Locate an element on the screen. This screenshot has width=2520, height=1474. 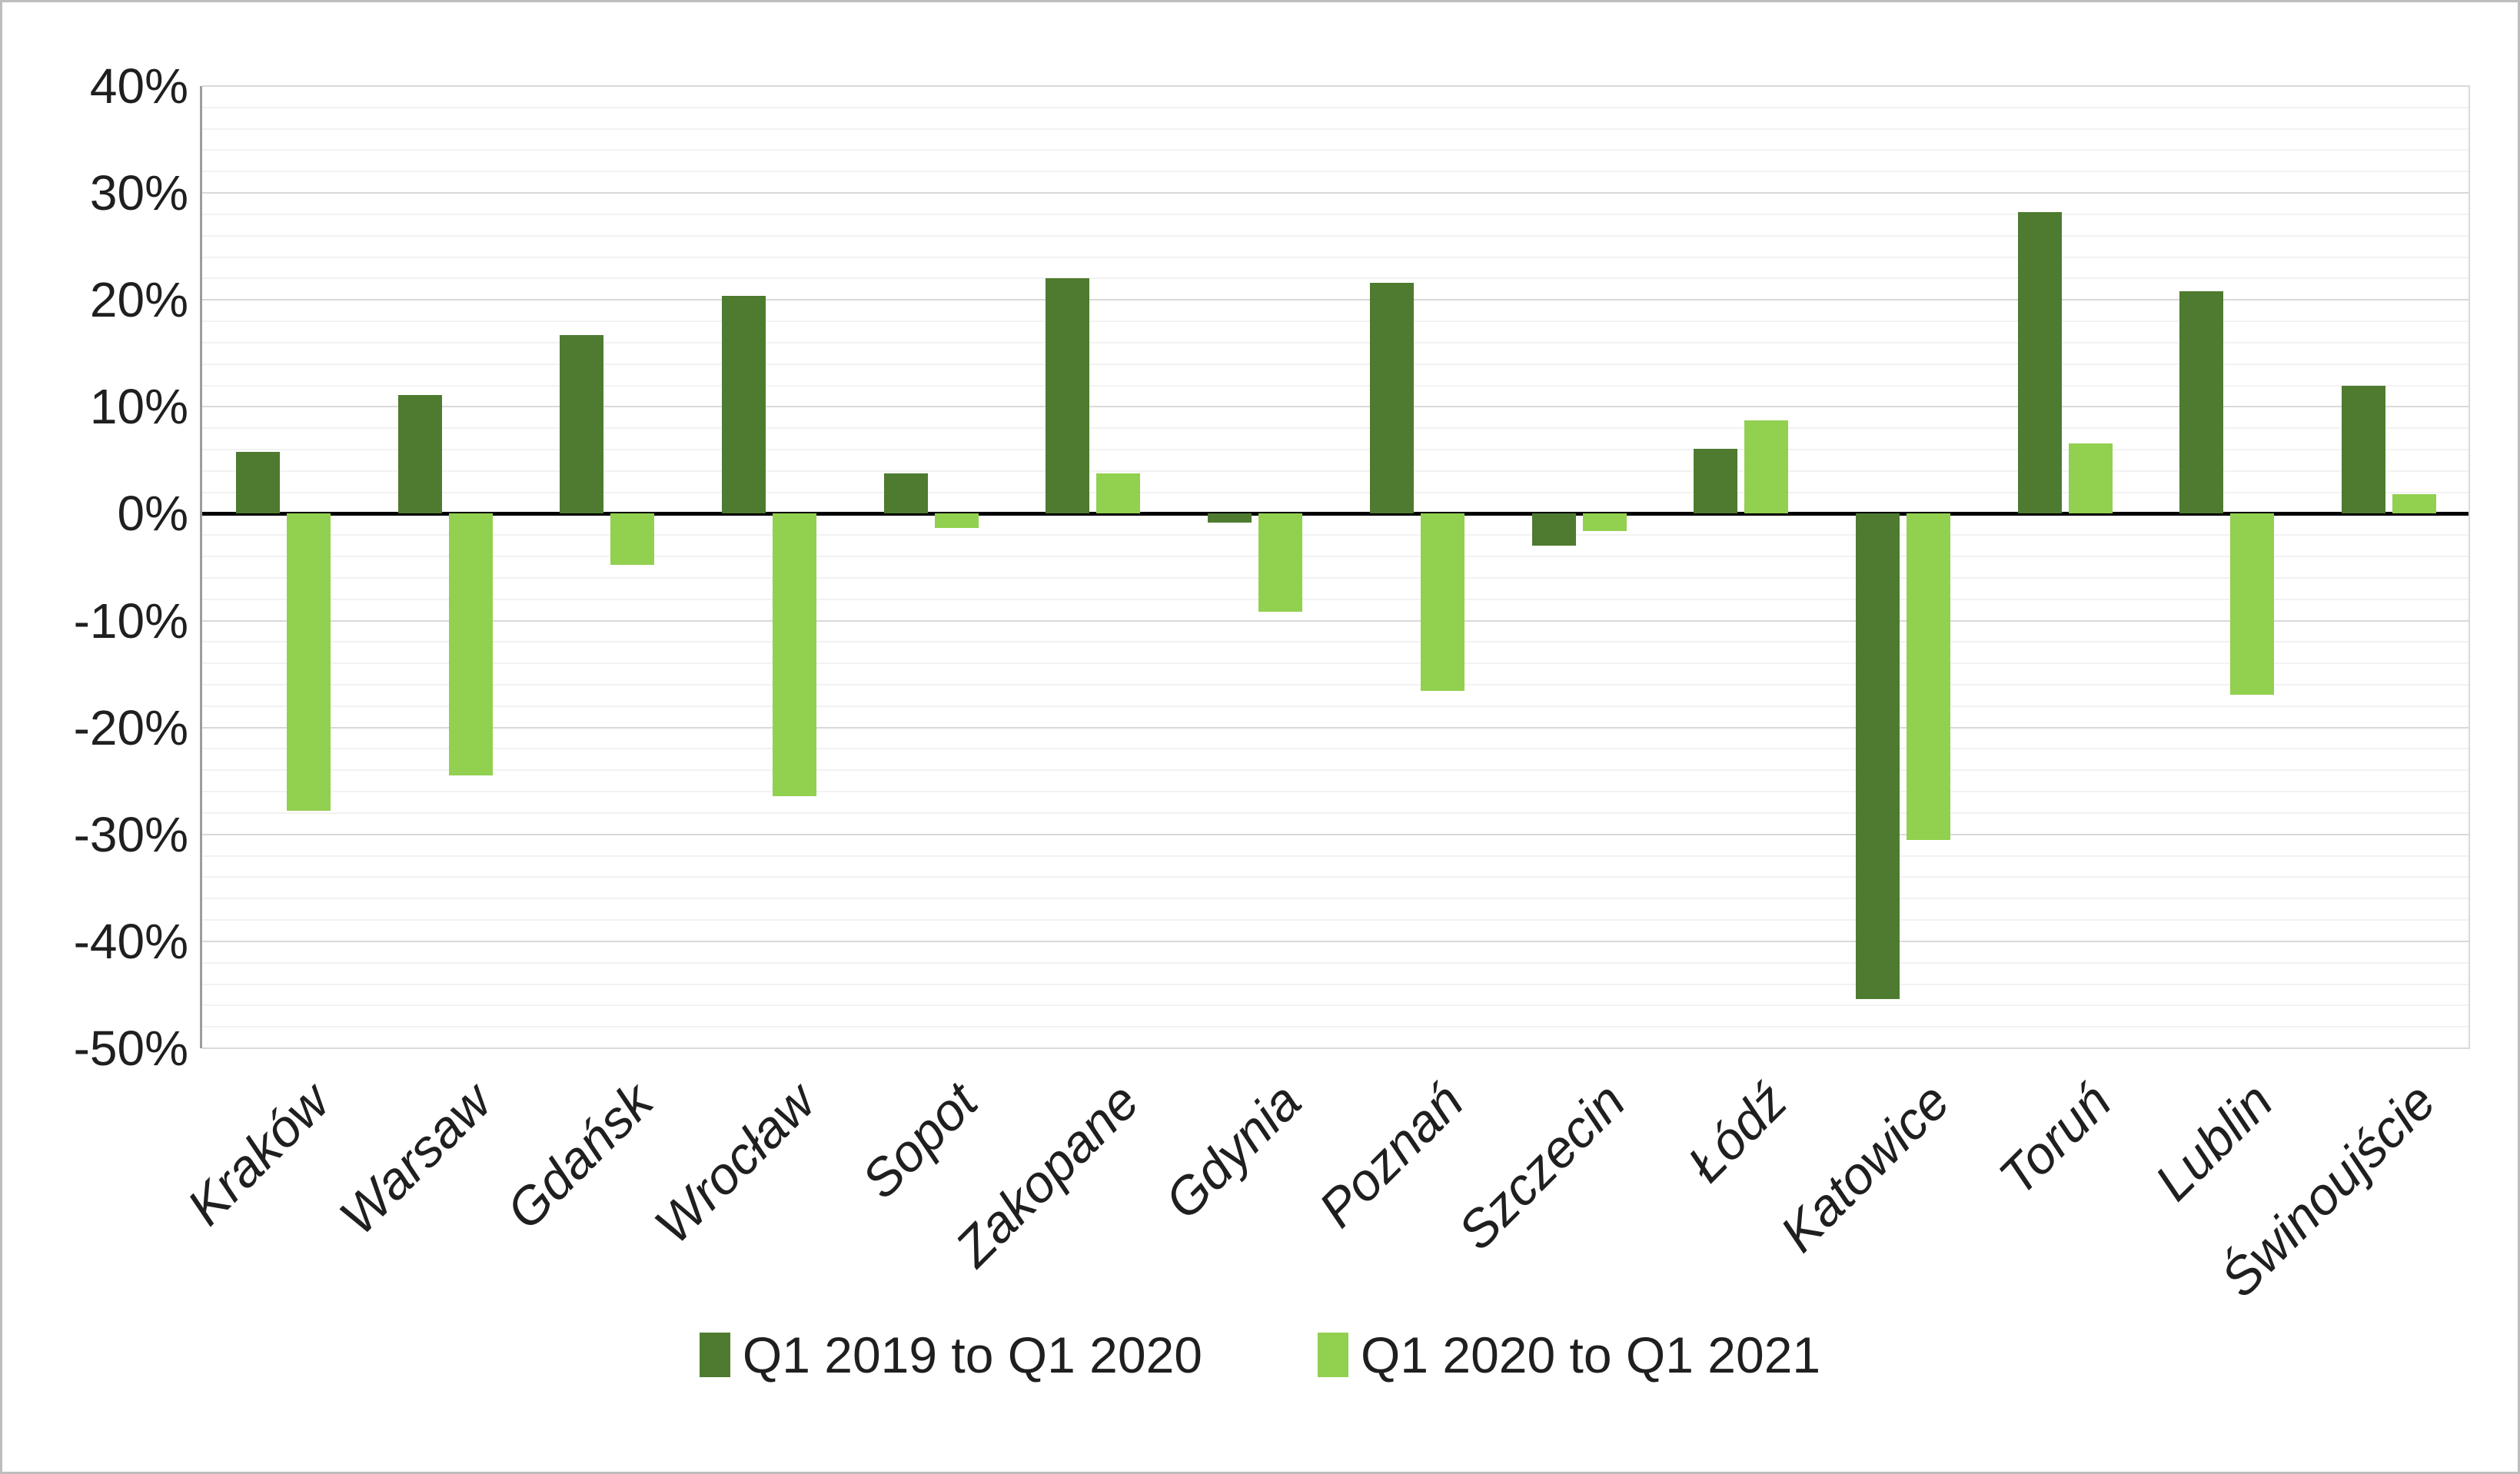
bar-poznań-series-1 is located at coordinates (1392, 398).